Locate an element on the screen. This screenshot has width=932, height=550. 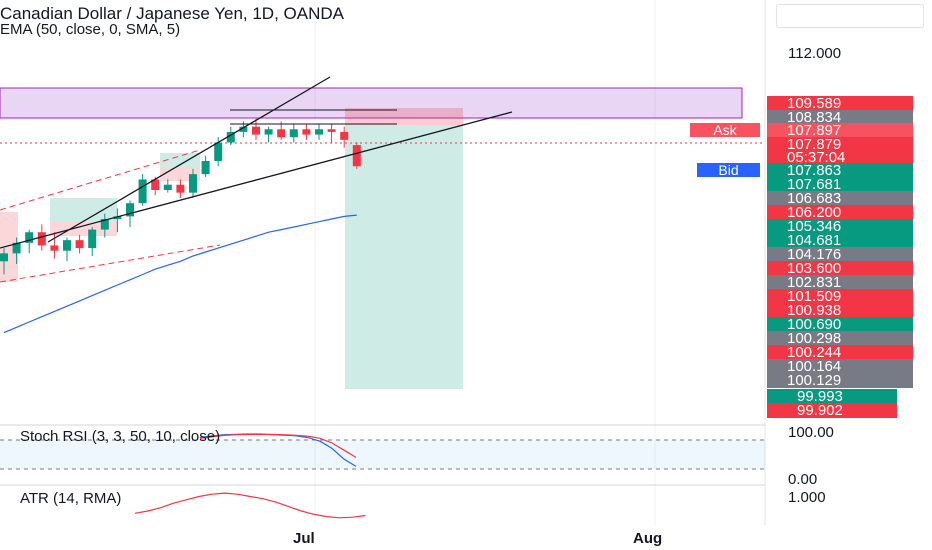
price-tag-13: 102.831 is located at coordinates (840, 282).